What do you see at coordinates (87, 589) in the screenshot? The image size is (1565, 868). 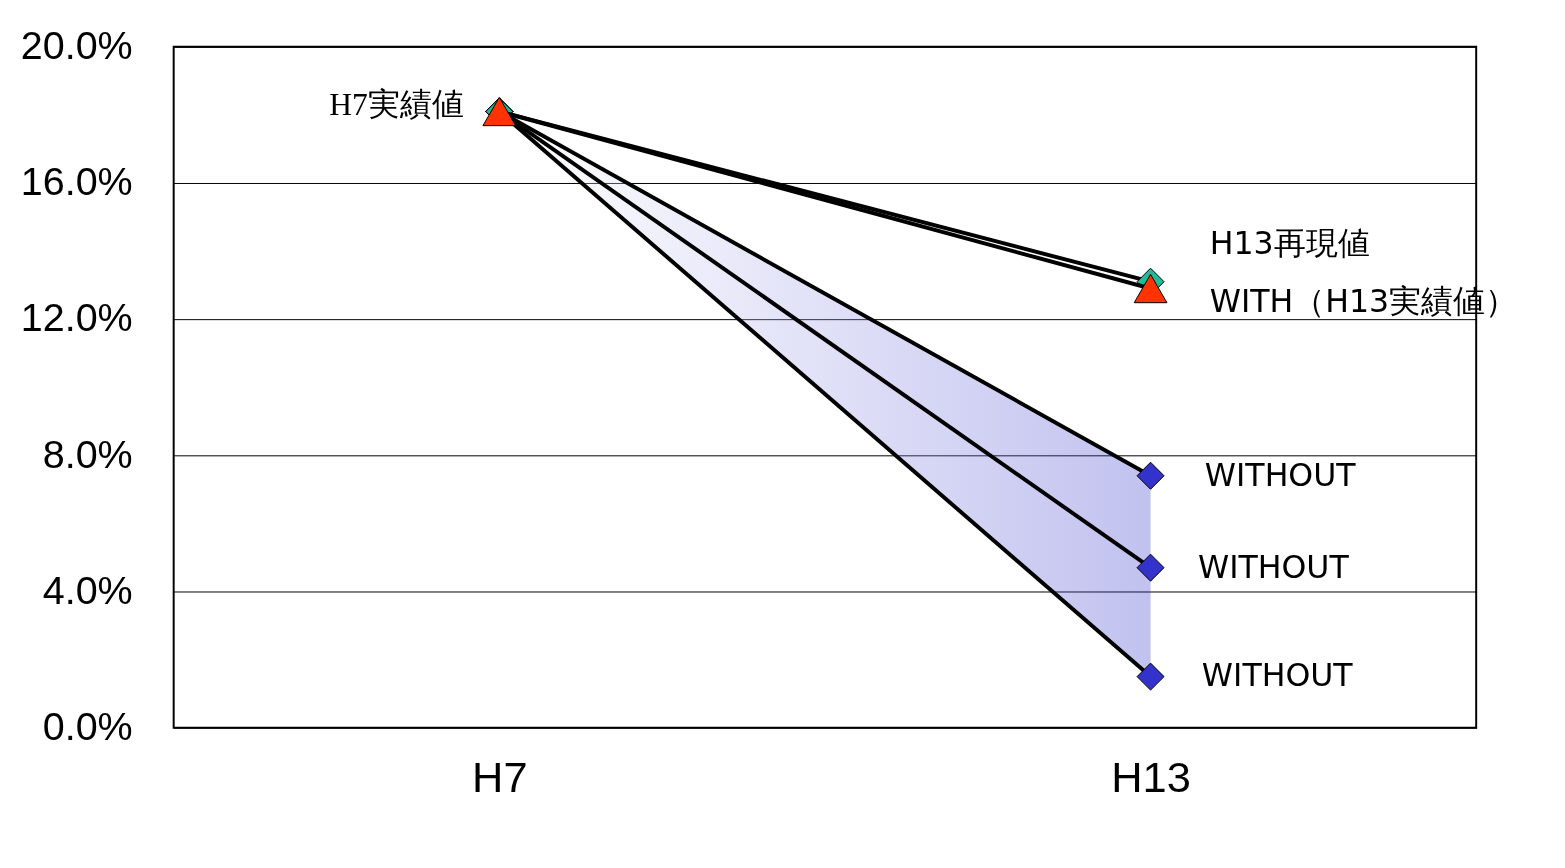 I see `y-tick-label: 4.0%` at bounding box center [87, 589].